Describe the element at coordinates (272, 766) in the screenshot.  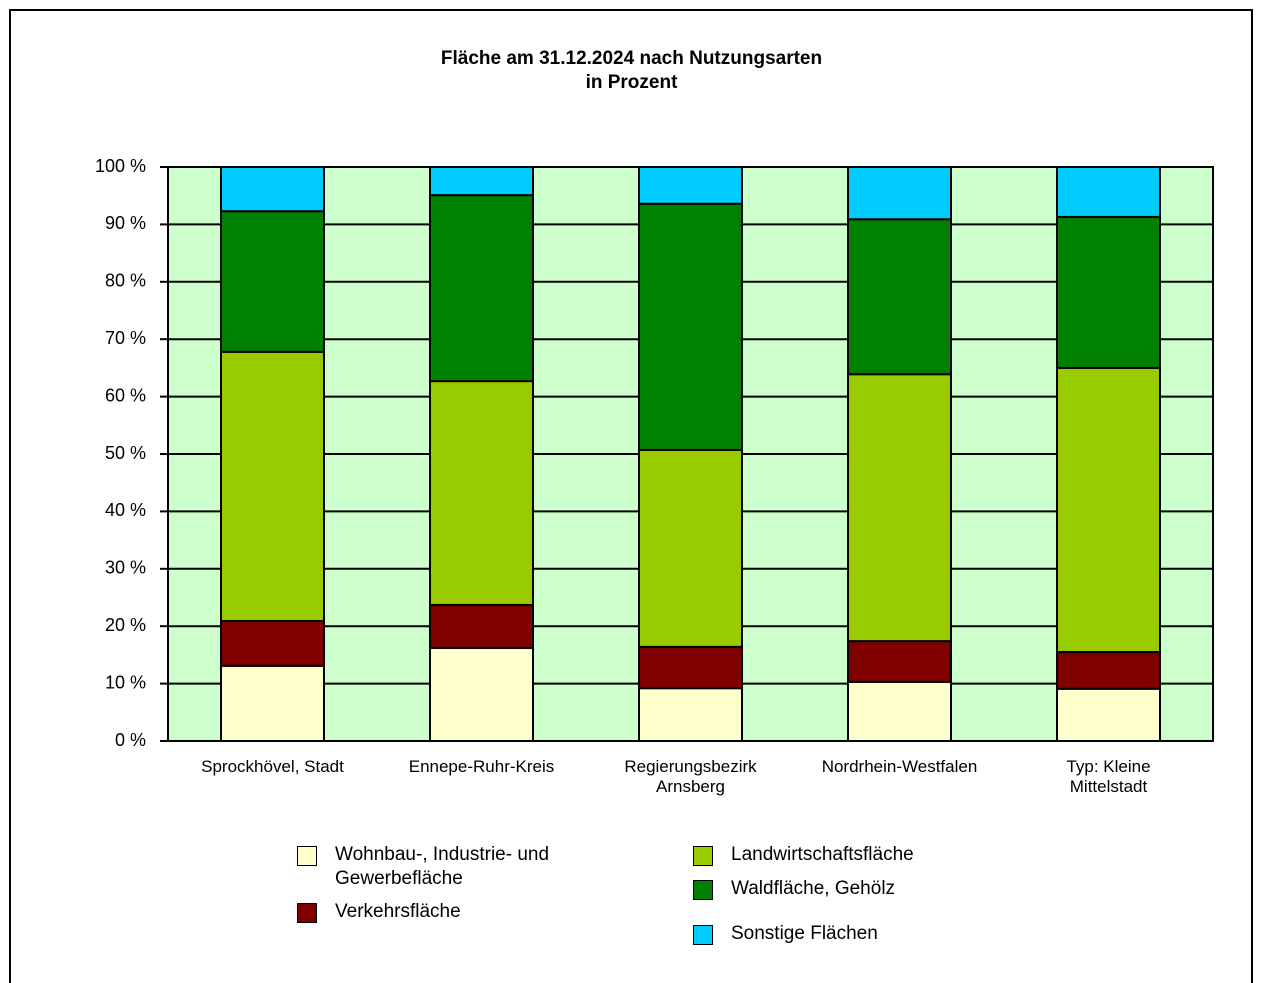
I see `x-tick-label: Sprockhövel, Stadt` at that location.